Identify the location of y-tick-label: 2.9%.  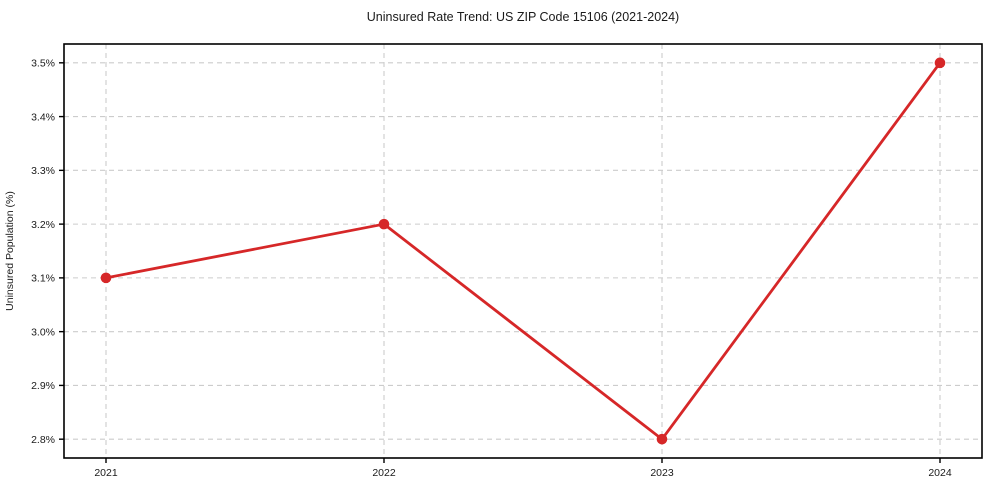
(43, 386).